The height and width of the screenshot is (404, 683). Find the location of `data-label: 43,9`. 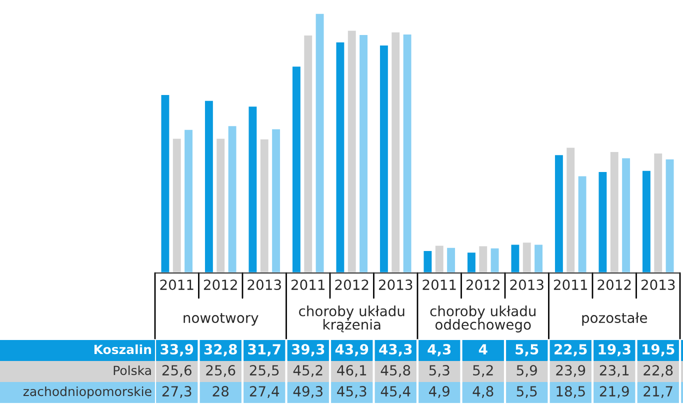

data-label: 43,9 is located at coordinates (351, 350).